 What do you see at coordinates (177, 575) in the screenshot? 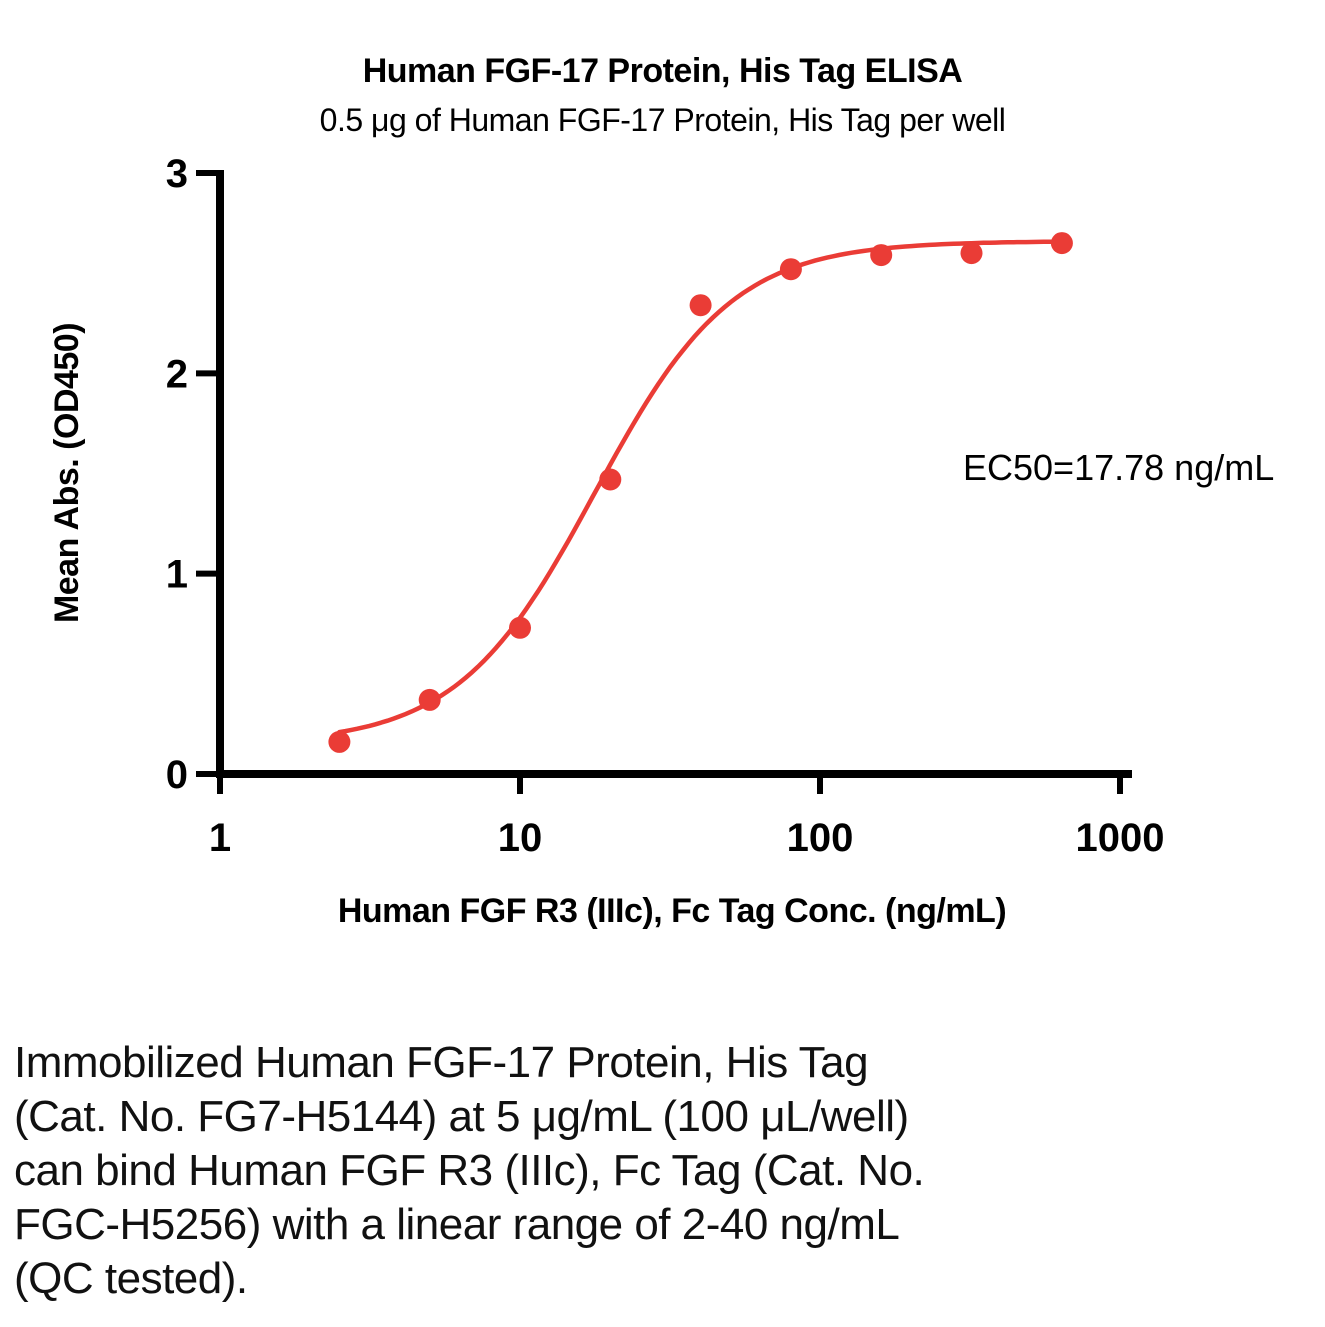
I see `y-tick-label: 1` at bounding box center [177, 575].